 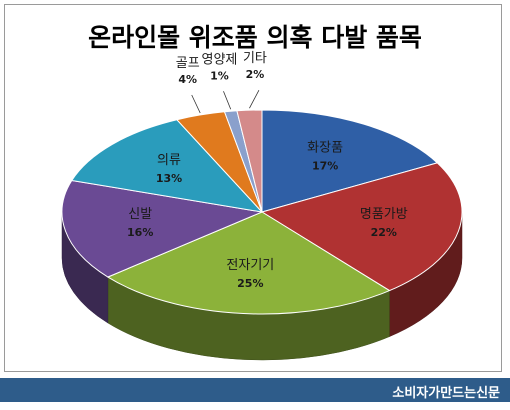 I want to click on category-label-골프: 골프, so click(x=188, y=63).